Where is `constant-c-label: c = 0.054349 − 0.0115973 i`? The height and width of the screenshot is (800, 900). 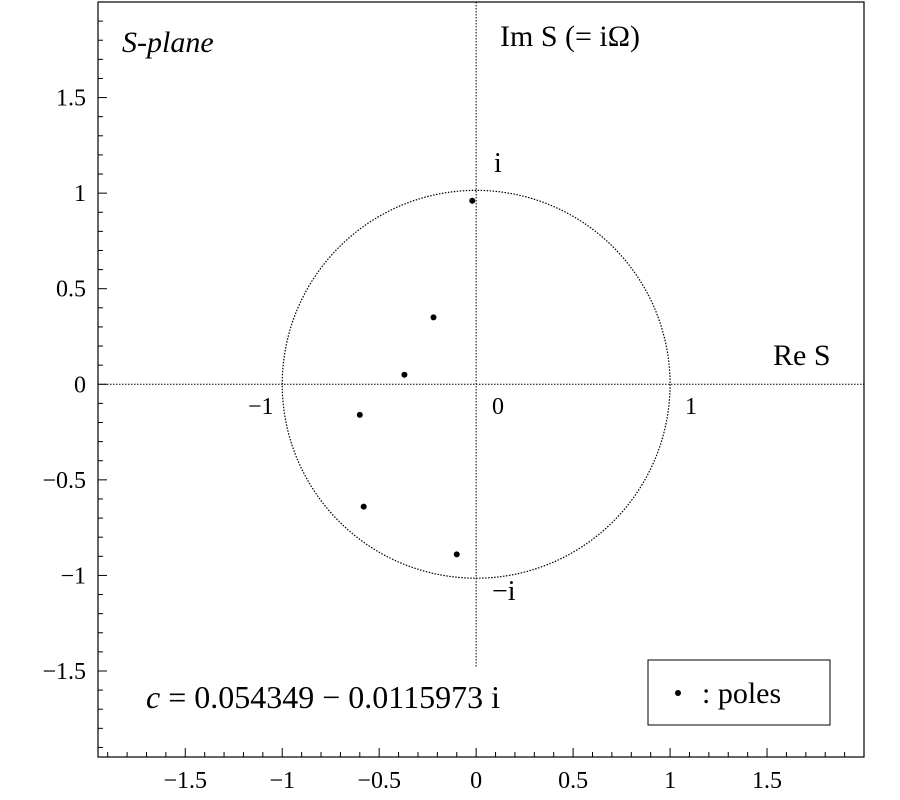 constant-c-label: c = 0.054349 − 0.0115973 i is located at coordinates (323, 697).